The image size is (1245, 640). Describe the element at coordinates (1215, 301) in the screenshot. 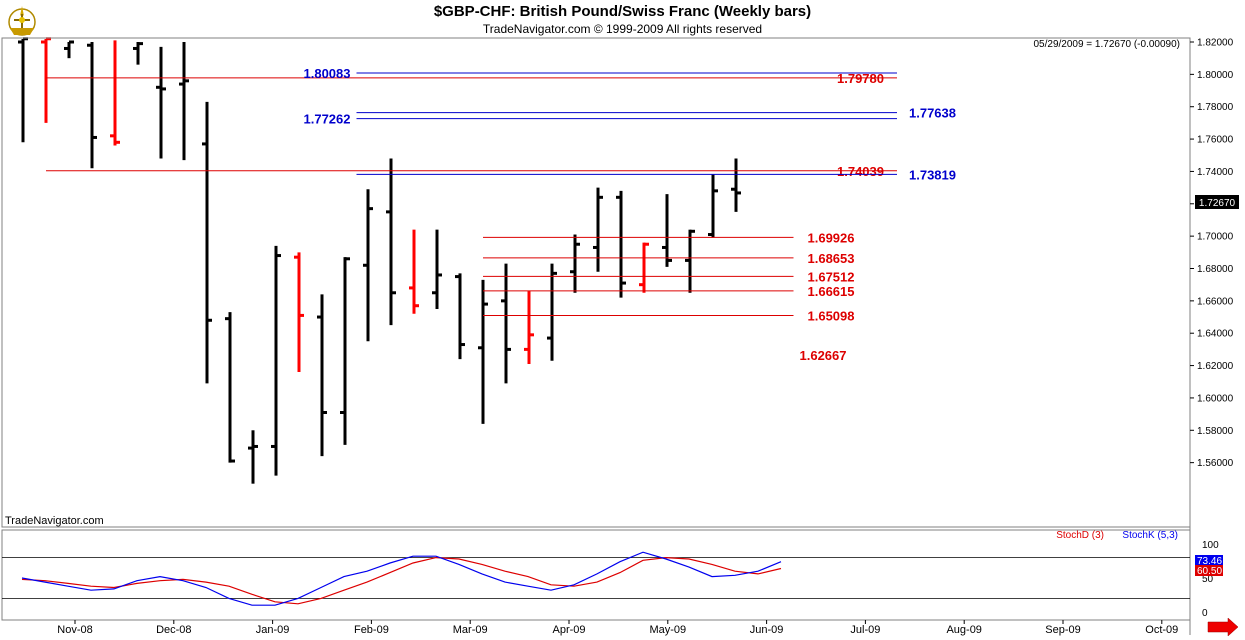

I see `y-tick-label: 1.66000` at that location.